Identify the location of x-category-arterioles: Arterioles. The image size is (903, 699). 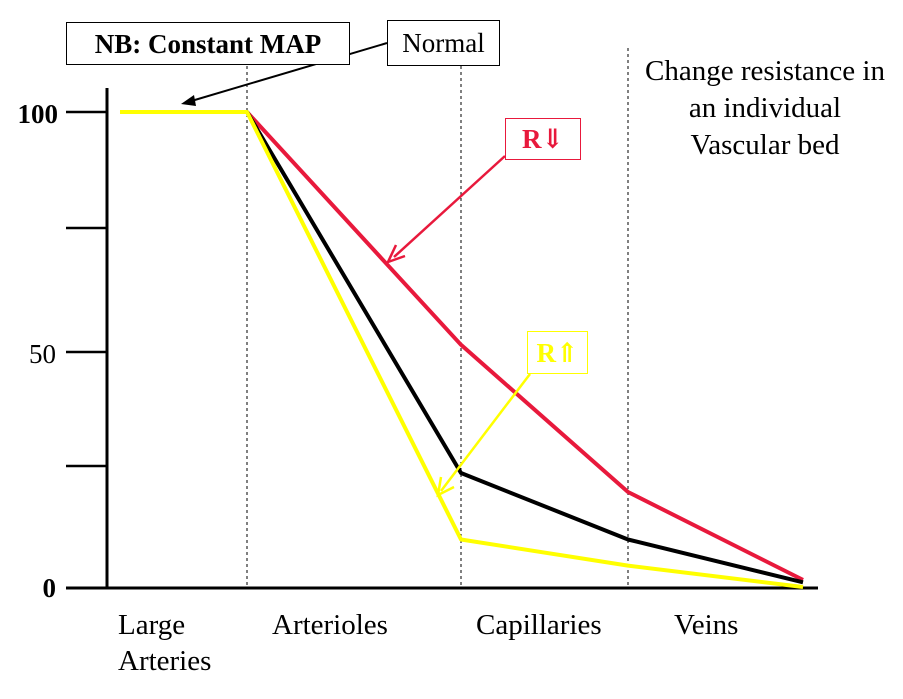
(330, 625).